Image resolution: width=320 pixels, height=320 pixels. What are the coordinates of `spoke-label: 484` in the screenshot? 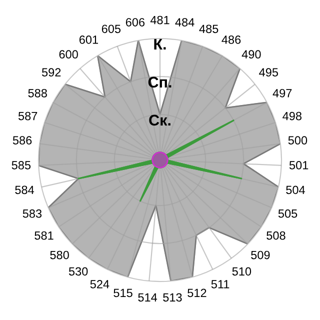 It's located at (184, 22).